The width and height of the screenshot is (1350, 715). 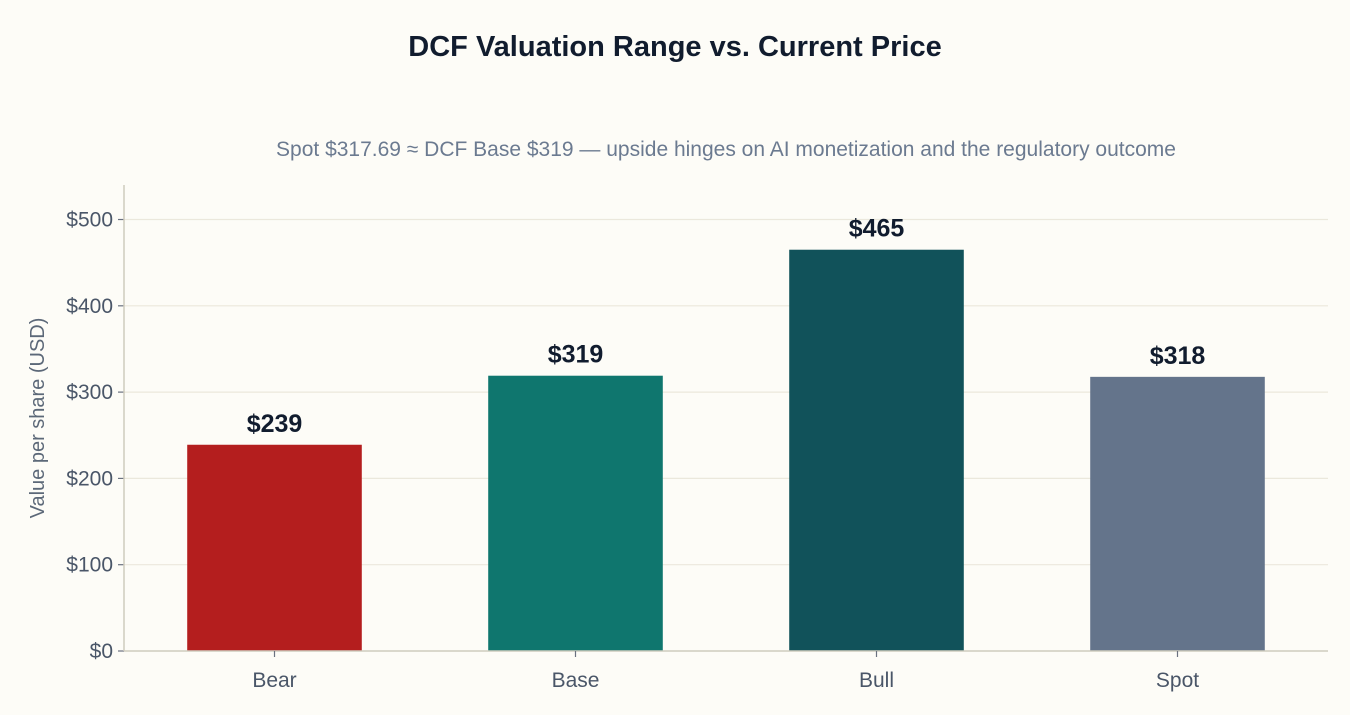 I want to click on data-label-bull: $465, so click(x=877, y=229).